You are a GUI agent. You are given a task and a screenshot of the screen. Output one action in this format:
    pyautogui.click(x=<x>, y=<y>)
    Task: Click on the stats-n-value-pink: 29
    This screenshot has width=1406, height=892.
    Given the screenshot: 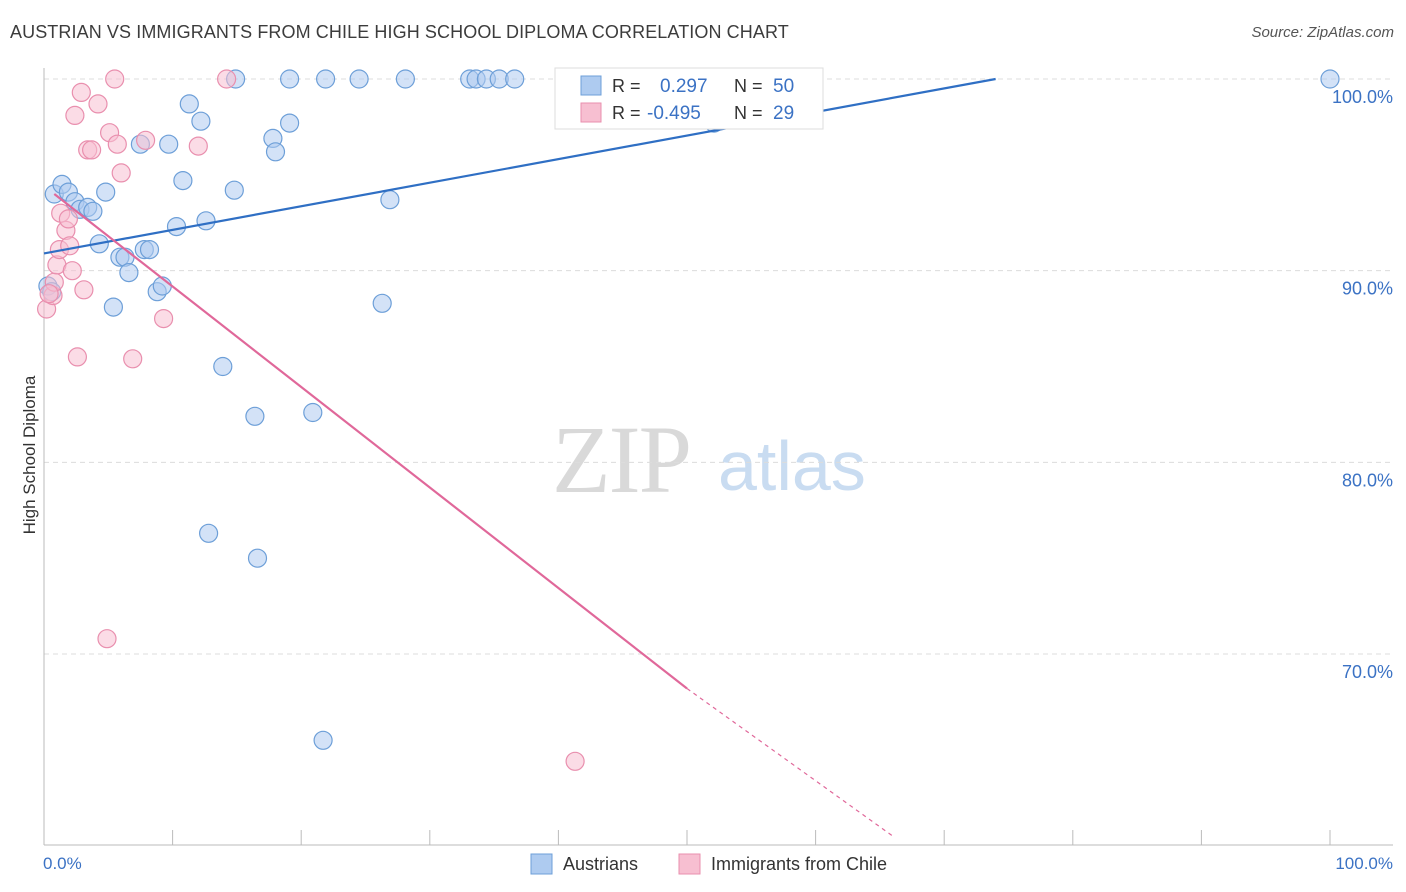 What is the action you would take?
    pyautogui.click(x=783, y=113)
    